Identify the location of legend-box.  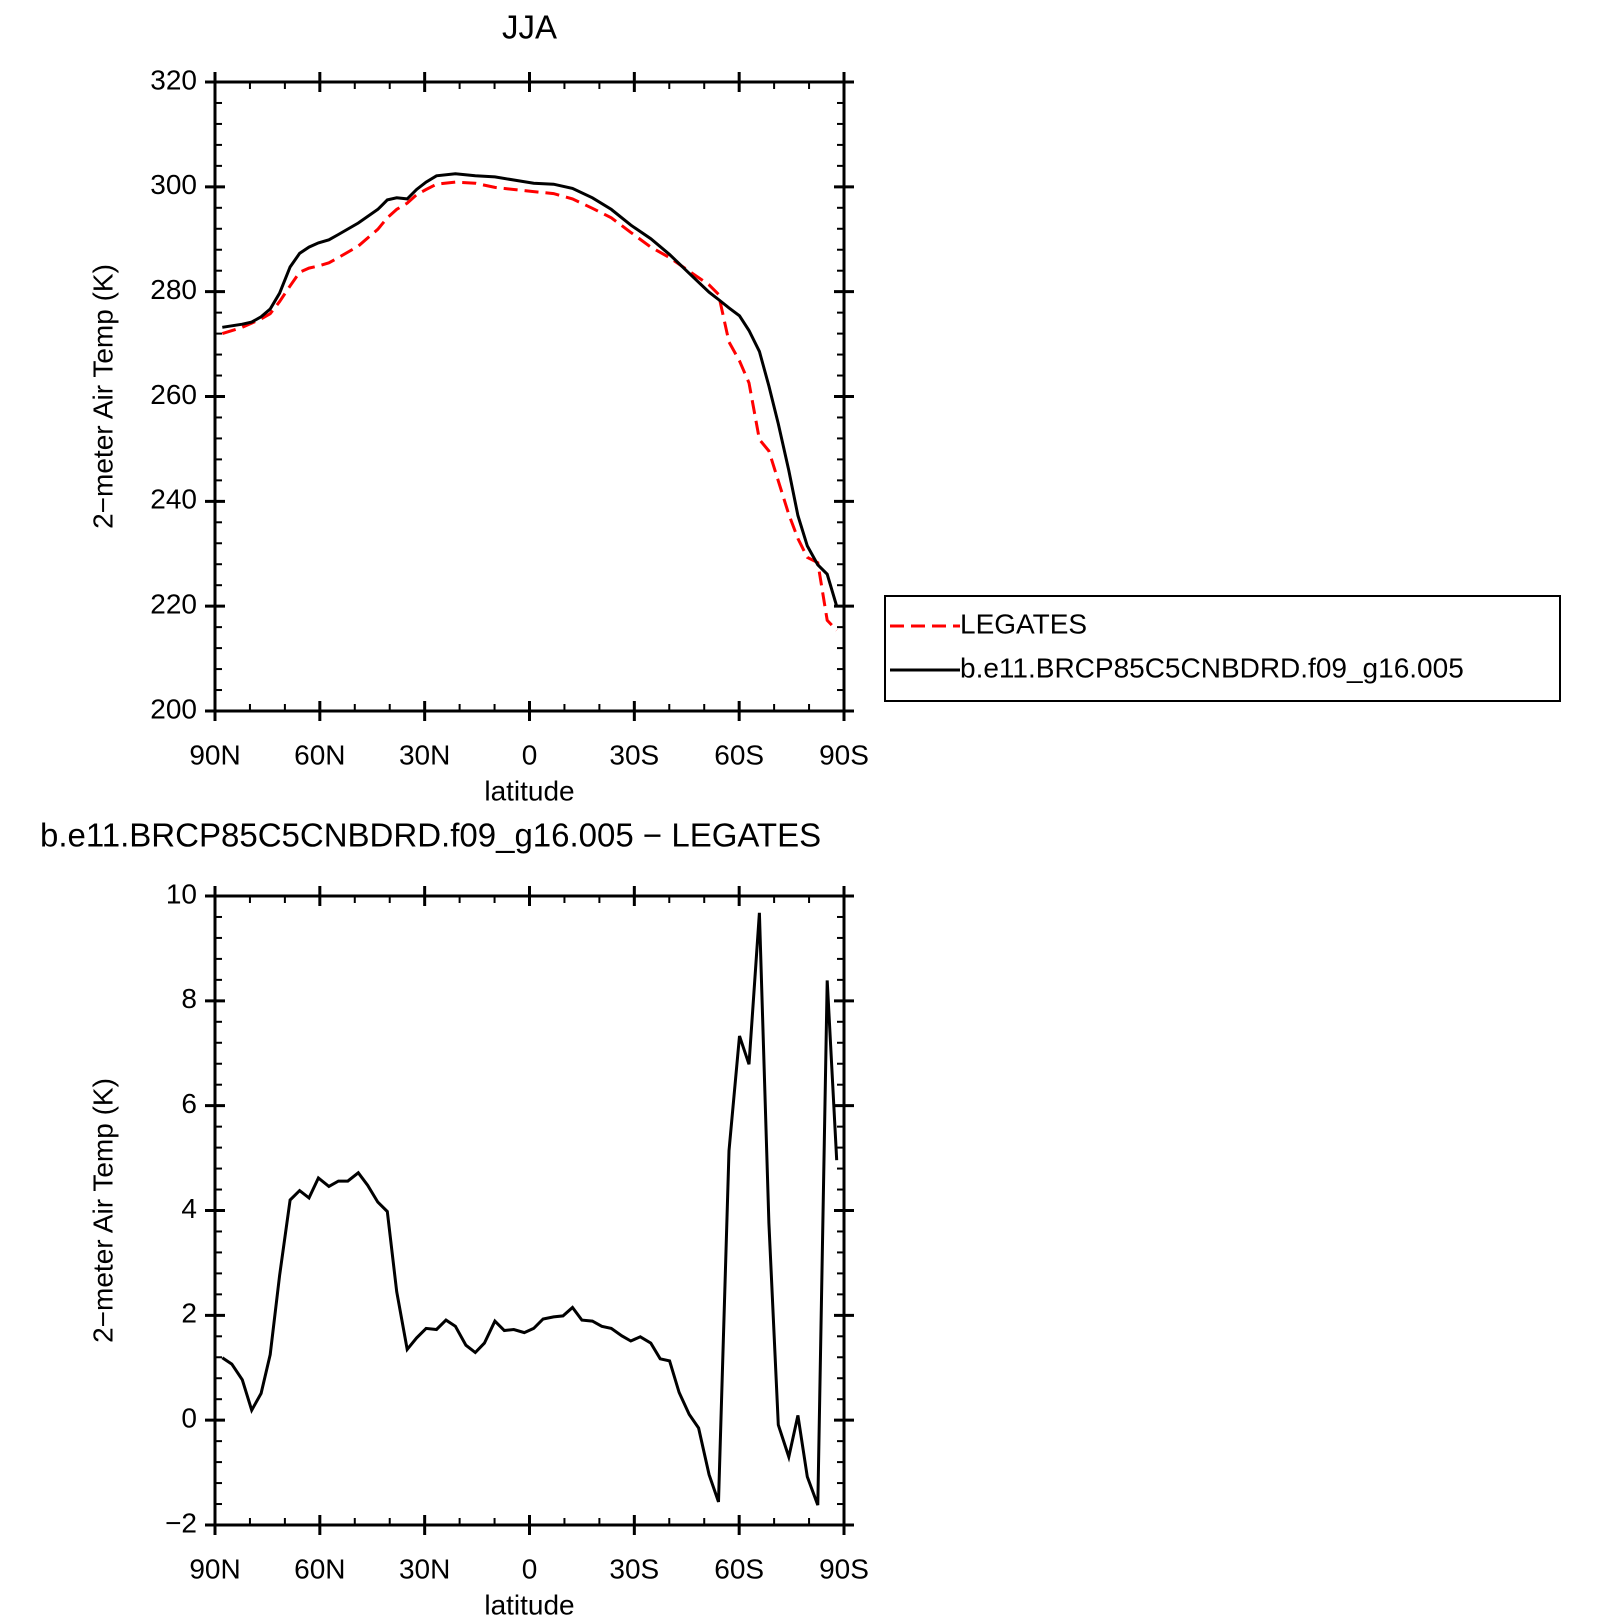
(1222, 648).